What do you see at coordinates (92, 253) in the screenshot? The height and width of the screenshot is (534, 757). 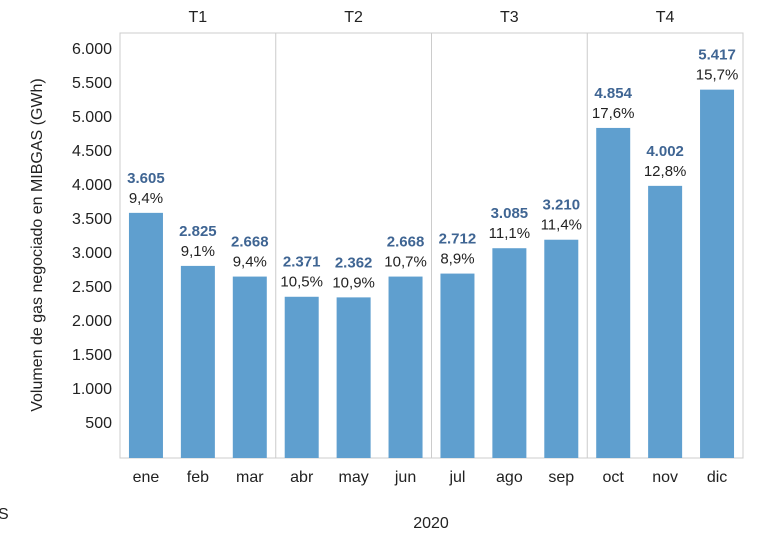 I see `y-tick-label: 3.000` at bounding box center [92, 253].